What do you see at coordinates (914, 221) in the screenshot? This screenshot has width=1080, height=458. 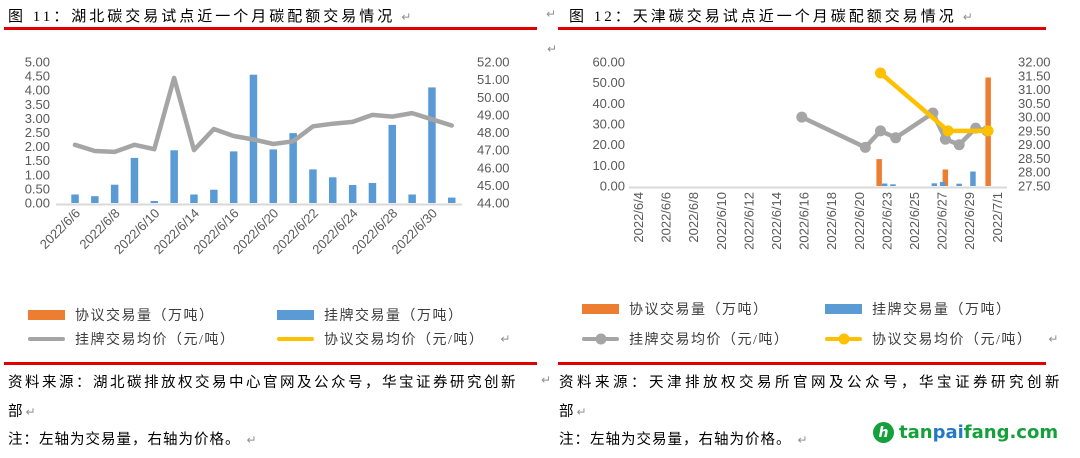 I see `svg-text: 2022/6/25` at bounding box center [914, 221].